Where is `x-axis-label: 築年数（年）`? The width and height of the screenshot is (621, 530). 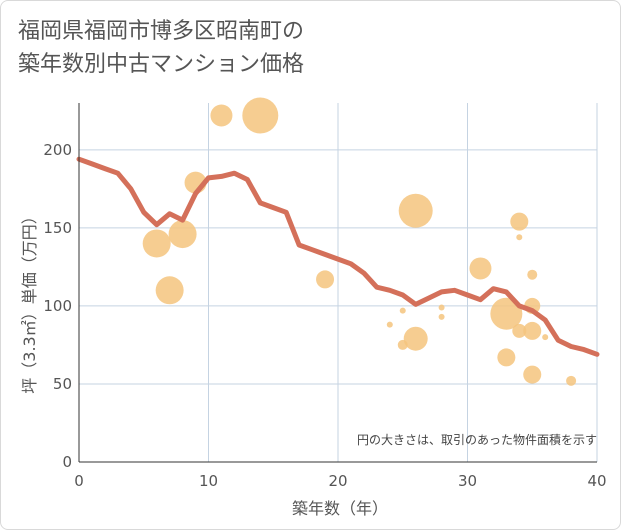
x-axis-label: 築年数（年） is located at coordinates (340, 508).